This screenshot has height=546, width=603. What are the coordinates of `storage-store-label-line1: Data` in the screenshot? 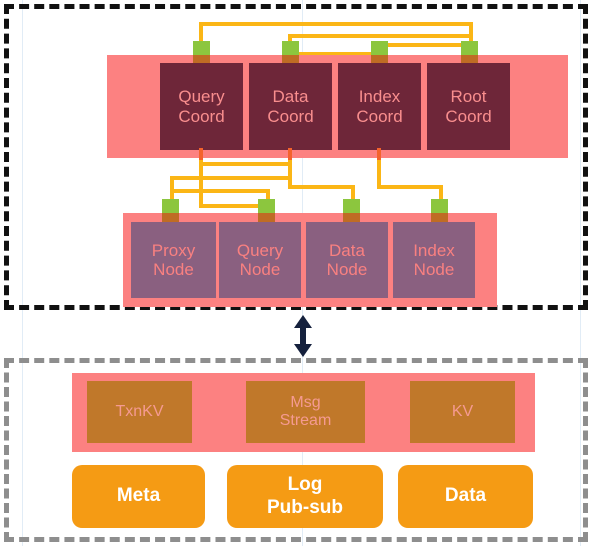 It's located at (465, 496).